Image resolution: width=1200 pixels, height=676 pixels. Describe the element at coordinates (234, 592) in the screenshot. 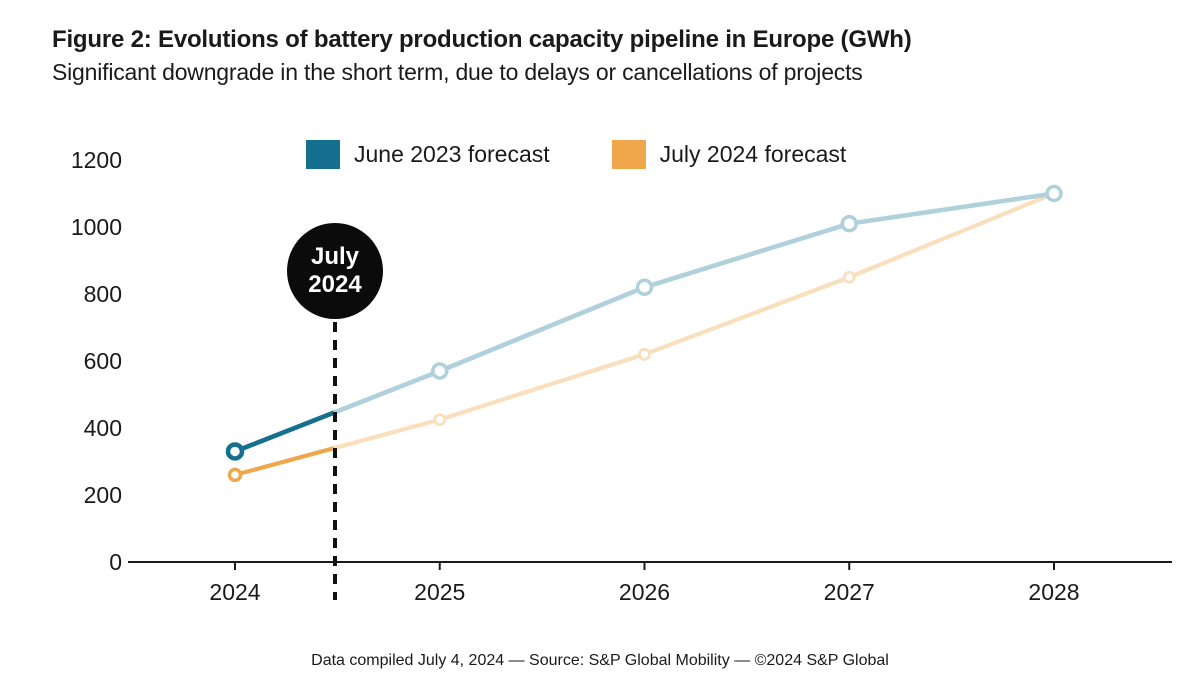

I see `x-tick-label: 2024` at that location.